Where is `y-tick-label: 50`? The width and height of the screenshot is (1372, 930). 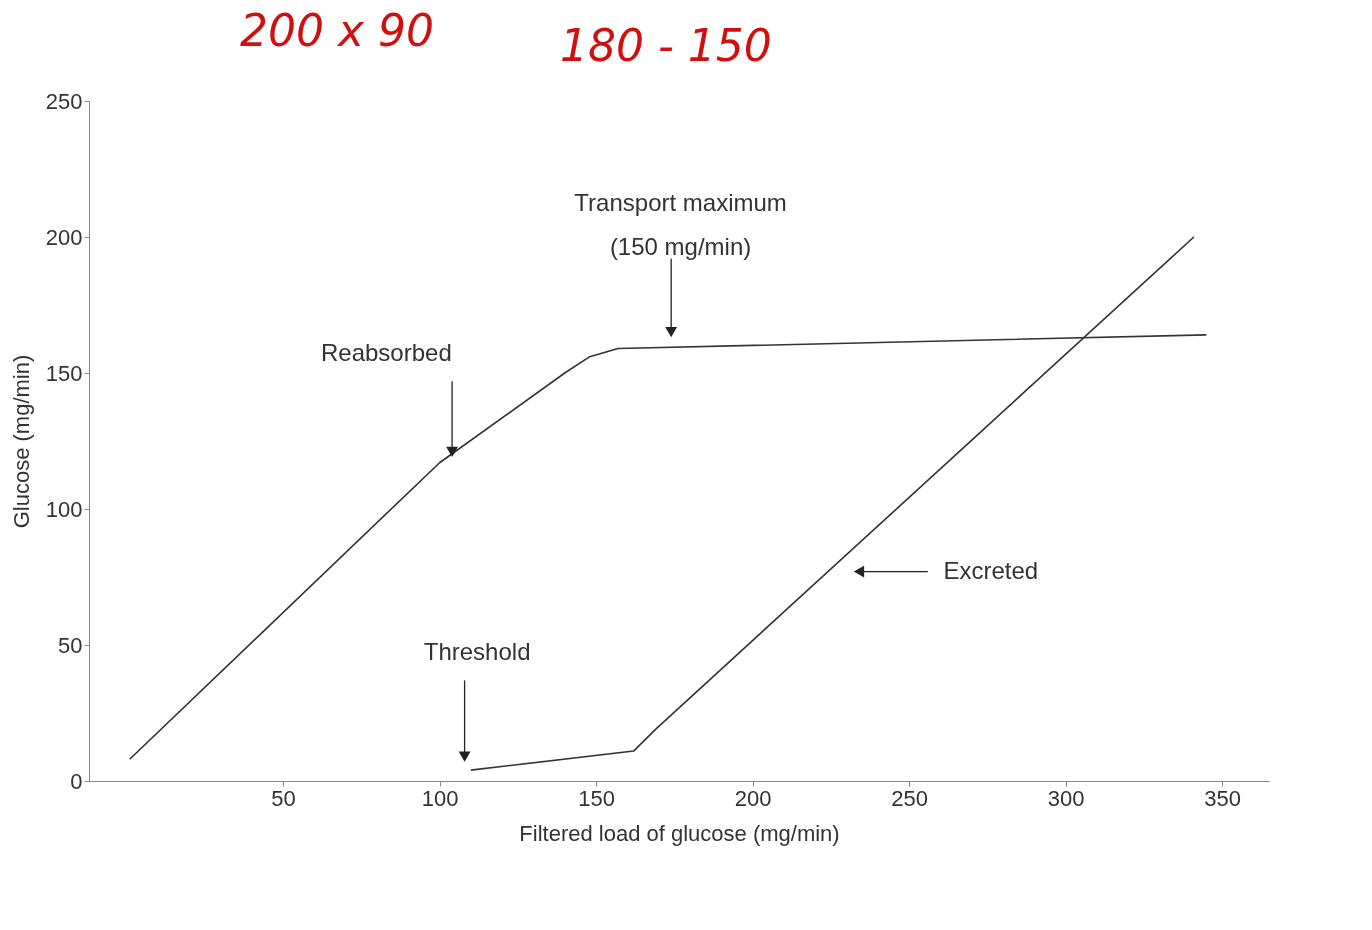 y-tick-label: 50 is located at coordinates (70, 645).